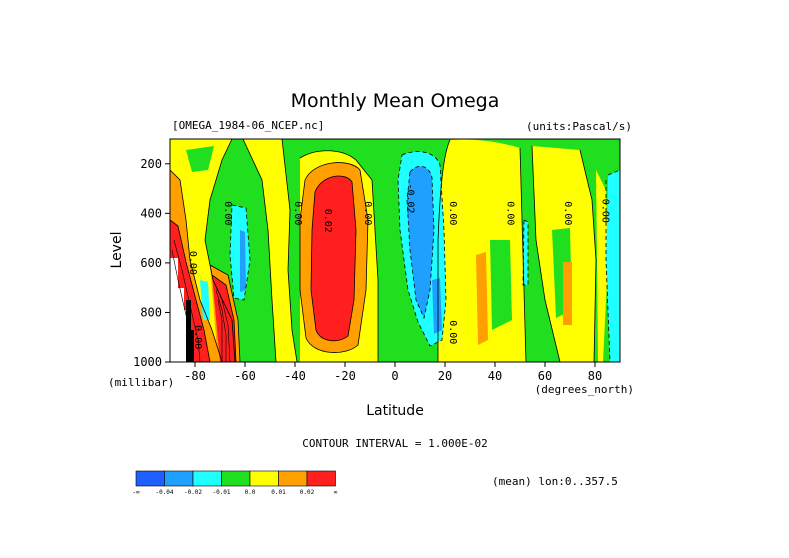 The image size is (789, 558). I want to click on y-axis-title: Level, so click(117, 250).